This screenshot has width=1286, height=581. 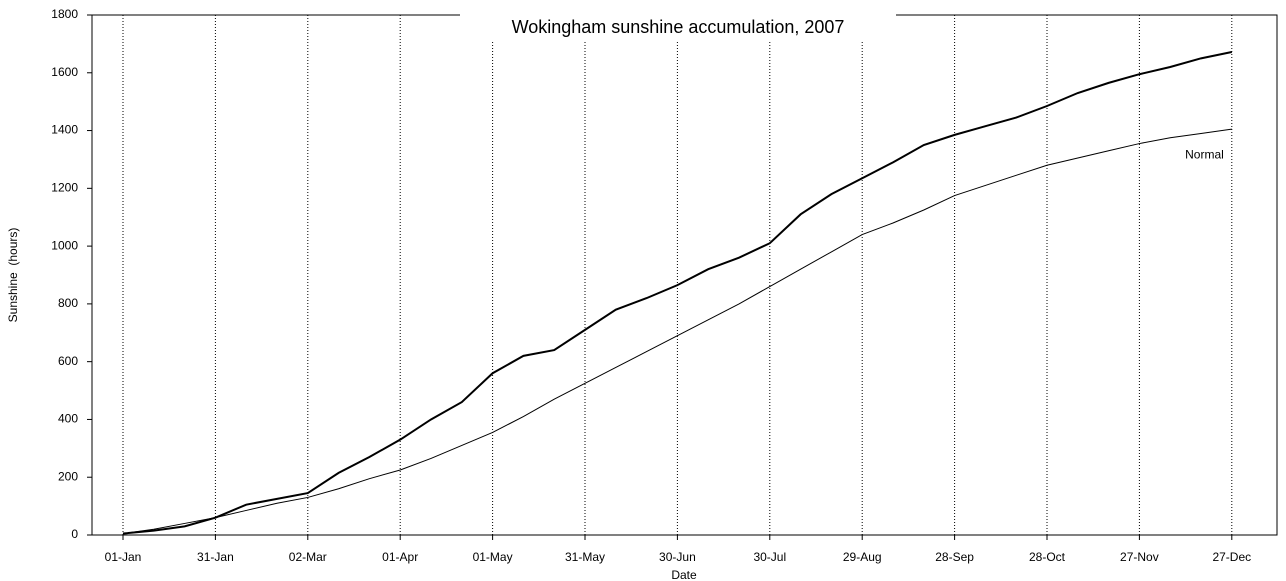 I want to click on x-tick-label: 28-Oct, so click(x=1047, y=557).